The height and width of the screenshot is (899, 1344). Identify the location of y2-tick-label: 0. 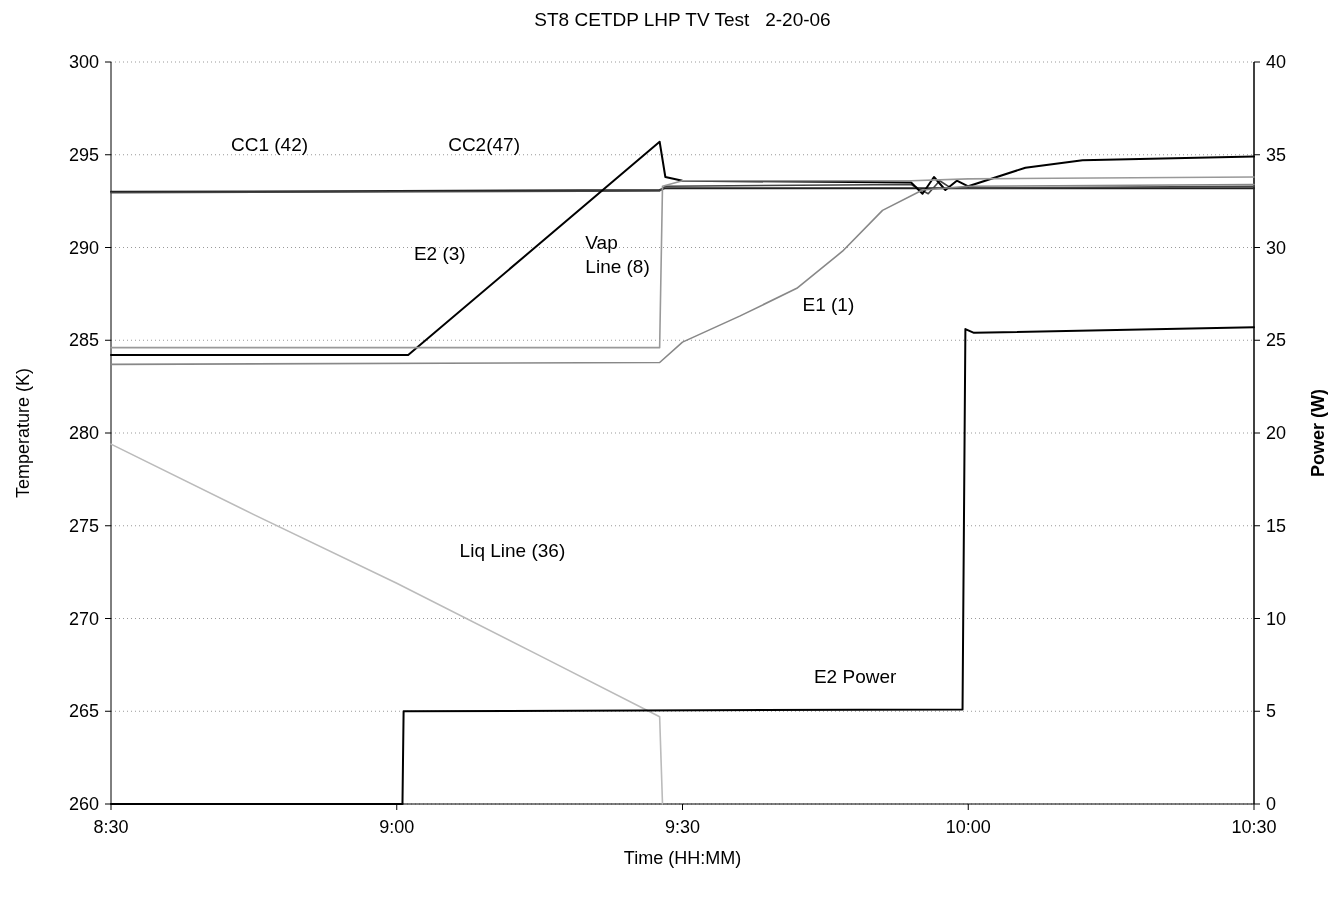
(1271, 804).